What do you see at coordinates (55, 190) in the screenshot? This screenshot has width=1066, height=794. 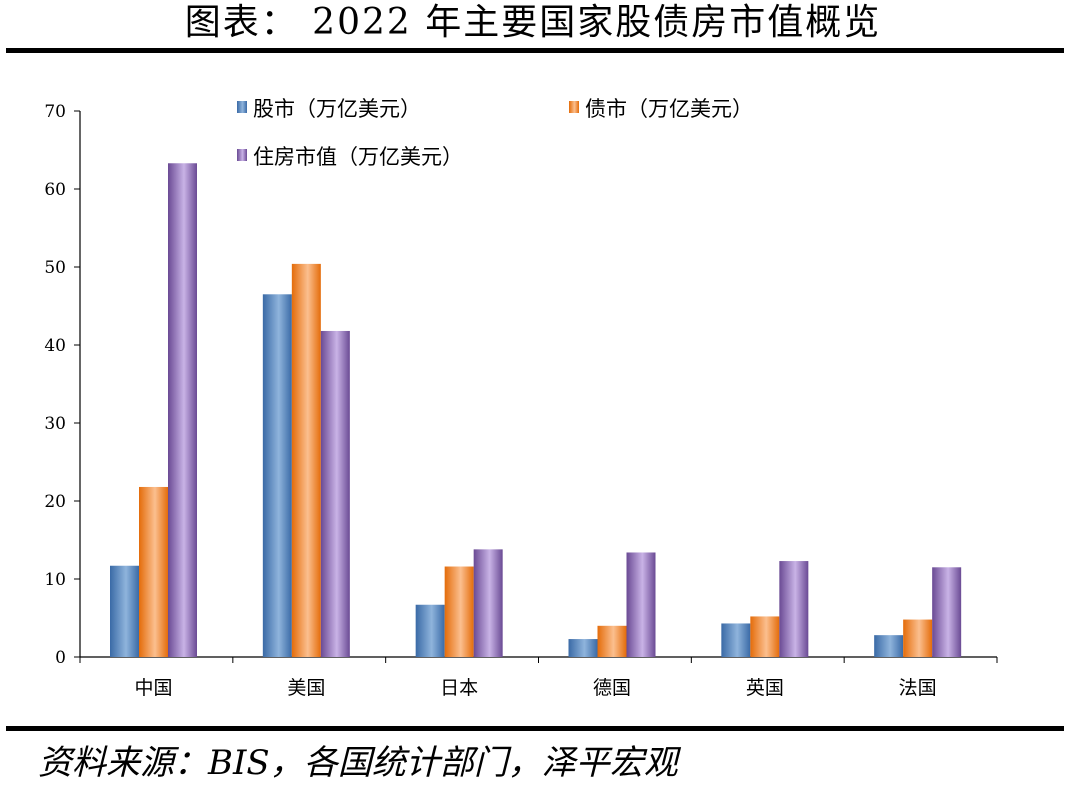 I see `y-tick-label: 60` at bounding box center [55, 190].